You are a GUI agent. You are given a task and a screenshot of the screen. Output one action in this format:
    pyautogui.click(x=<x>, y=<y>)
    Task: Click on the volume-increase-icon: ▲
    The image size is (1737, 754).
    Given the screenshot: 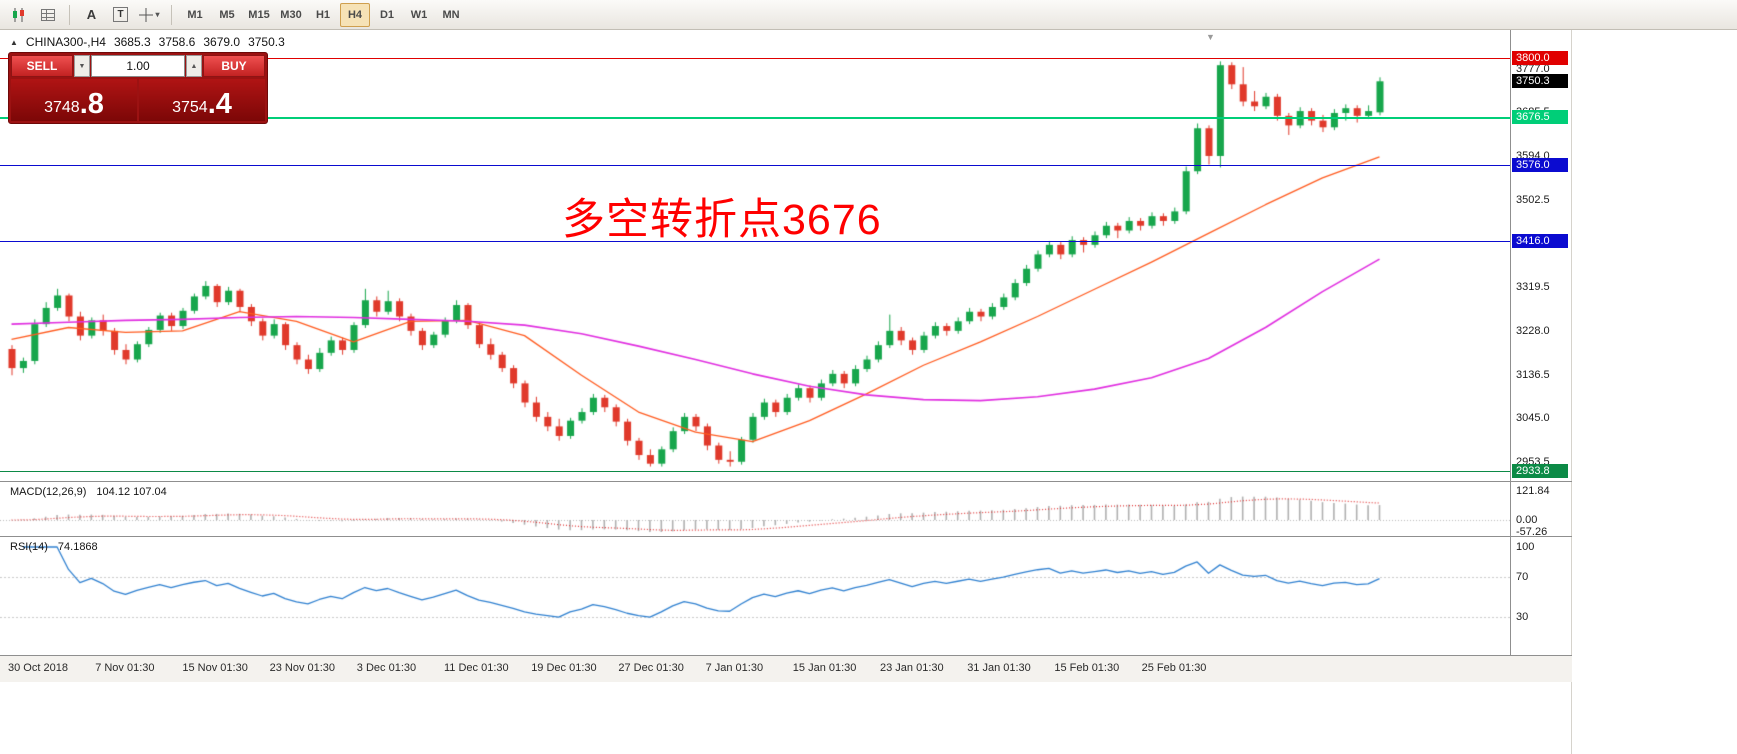 What is the action you would take?
    pyautogui.click(x=194, y=66)
    